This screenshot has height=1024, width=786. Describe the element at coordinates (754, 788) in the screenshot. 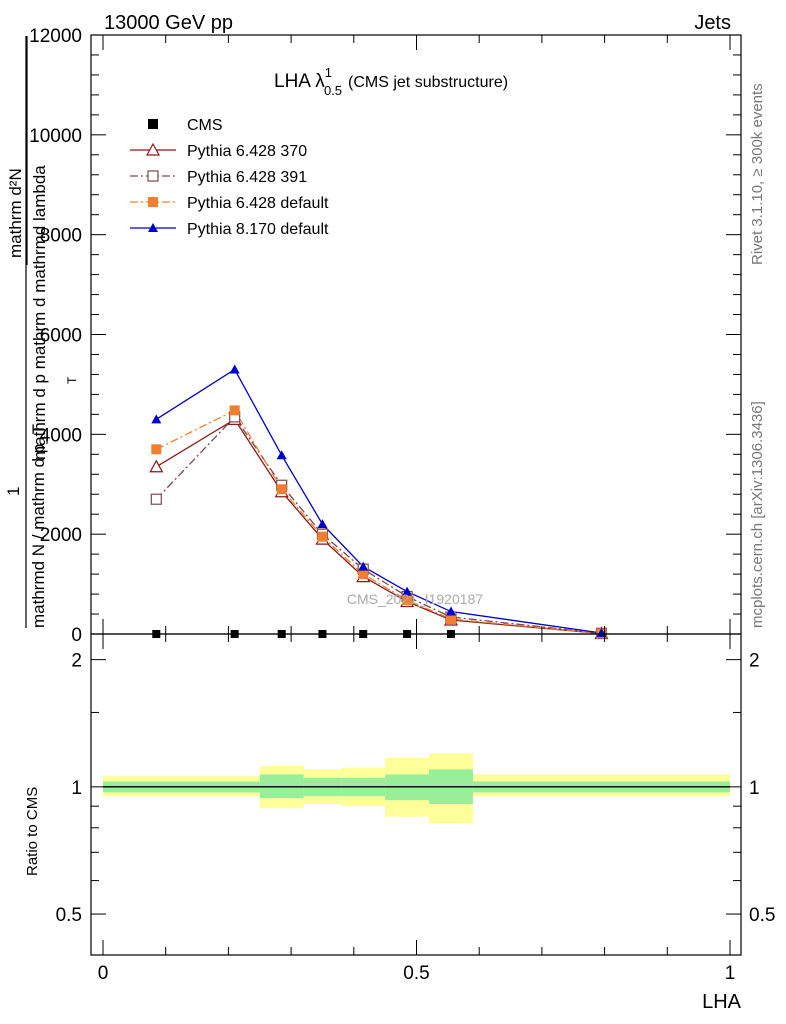

I see `ratio-ytick-label-right: 1` at that location.